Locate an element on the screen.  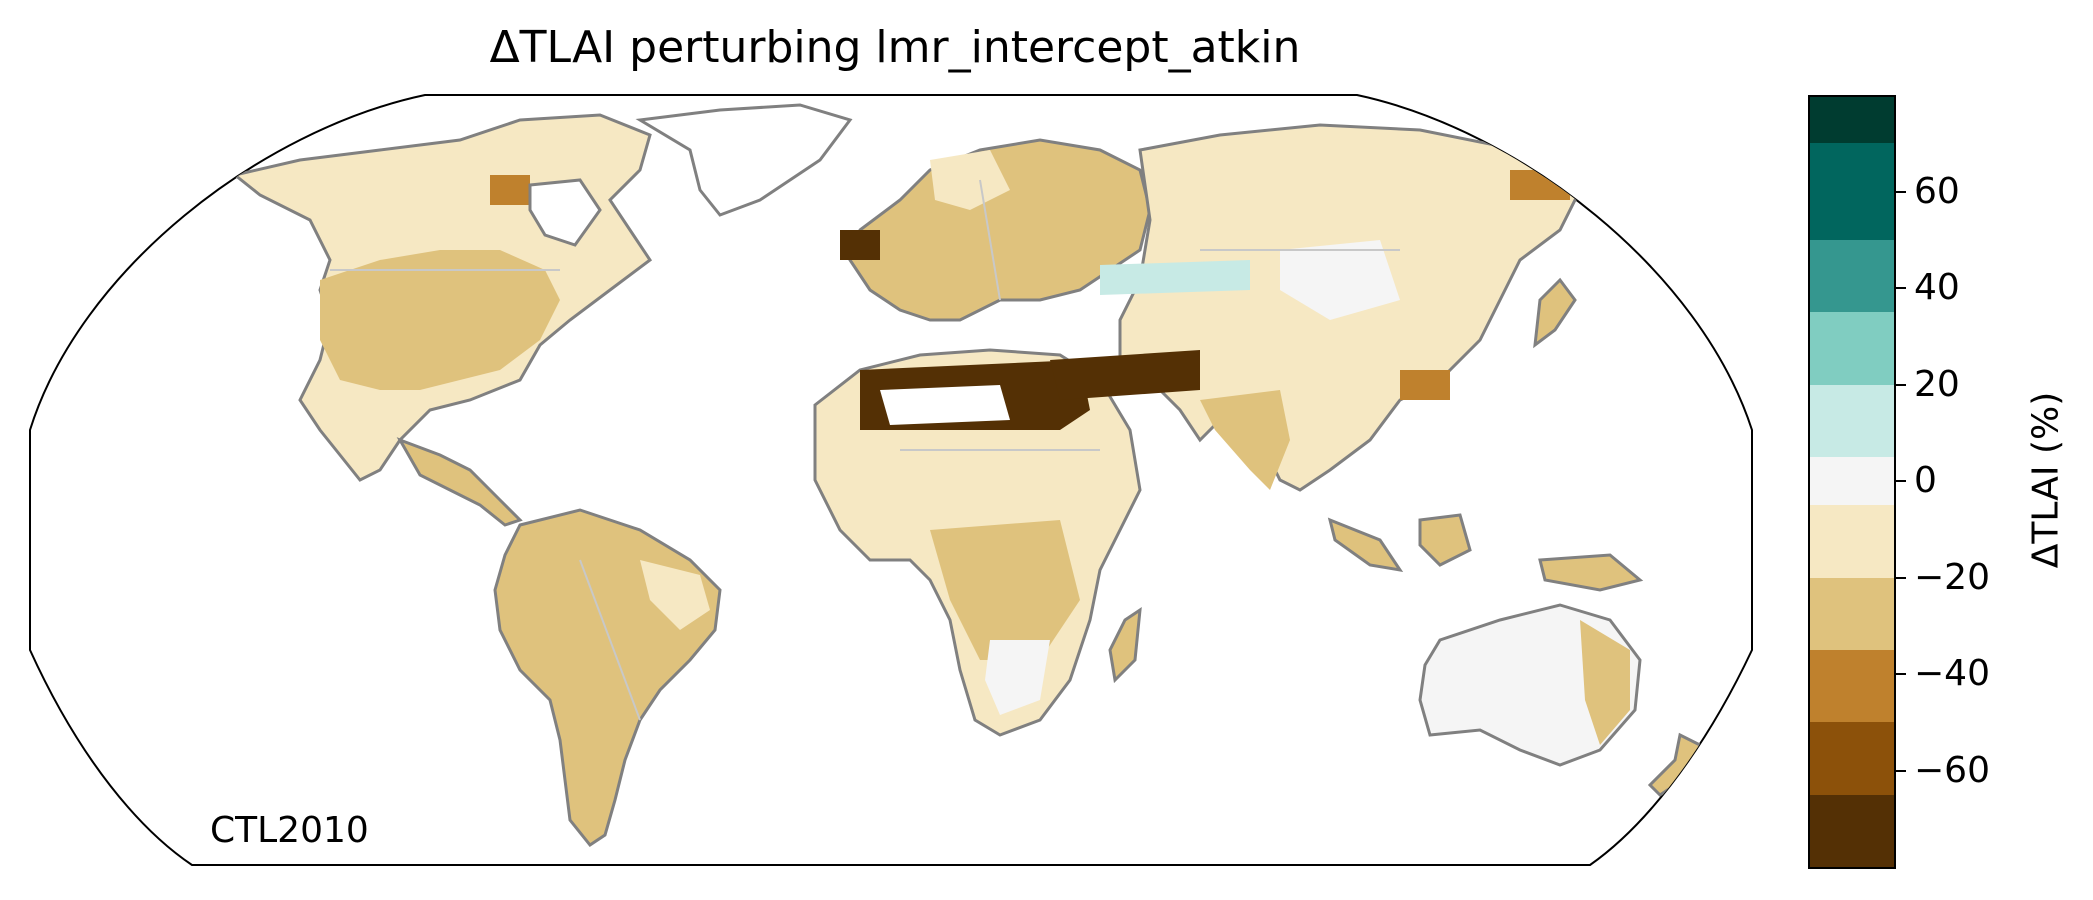
colorbar-tick-label: −40 is located at coordinates (1952, 673).